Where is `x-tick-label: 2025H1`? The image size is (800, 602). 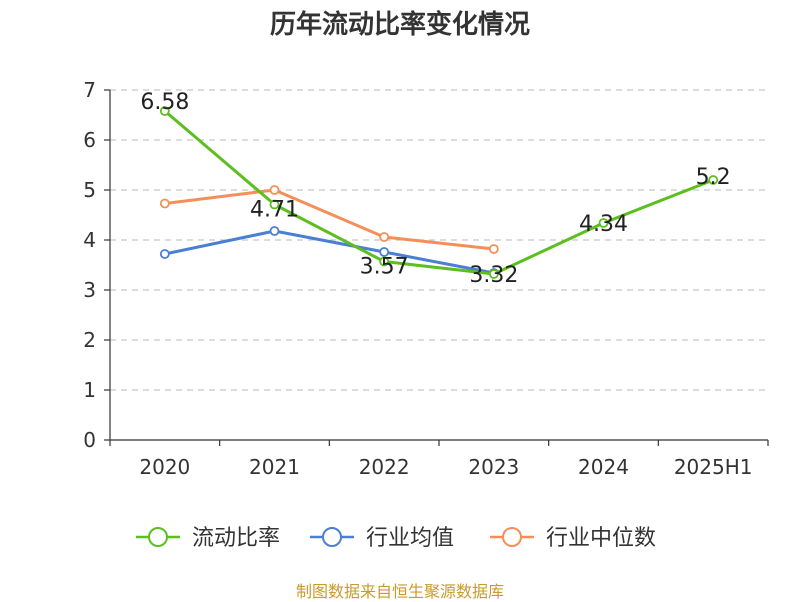 x-tick-label: 2025H1 is located at coordinates (713, 467).